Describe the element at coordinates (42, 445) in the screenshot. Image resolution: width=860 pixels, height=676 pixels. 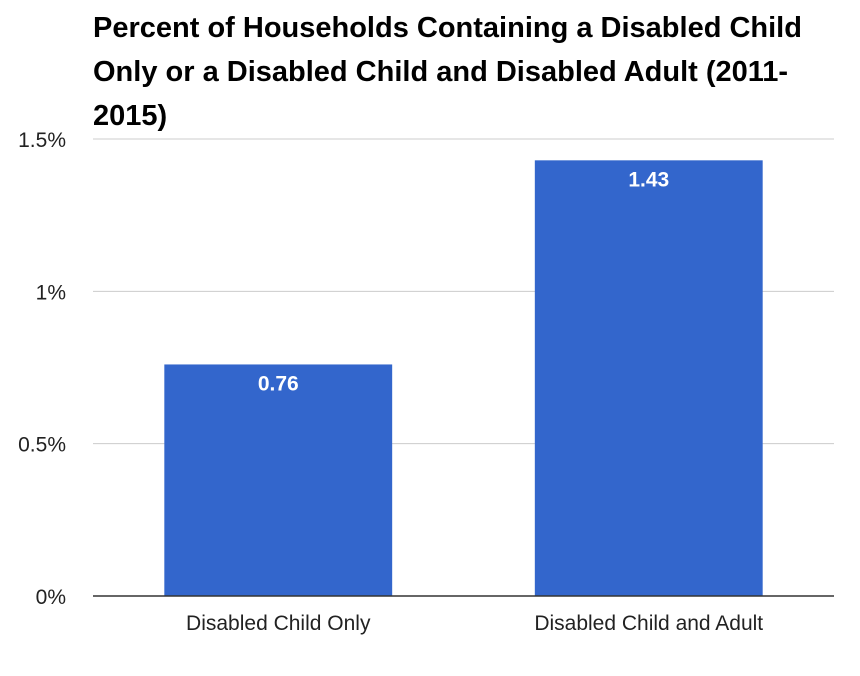
I see `y-tick-label: 0.5%` at that location.